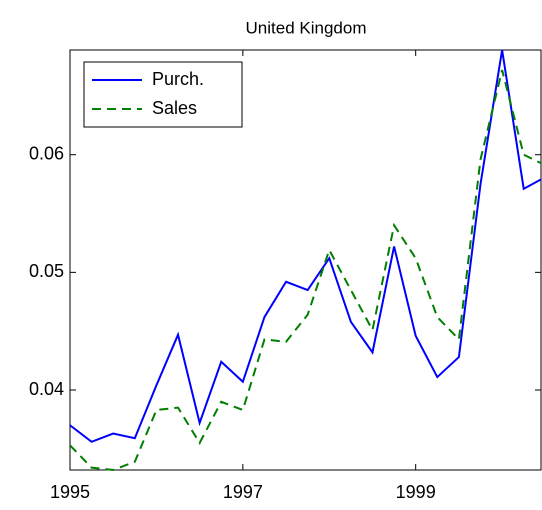  Describe the element at coordinates (243, 492) in the screenshot. I see `x-tick-label: 1997` at that location.